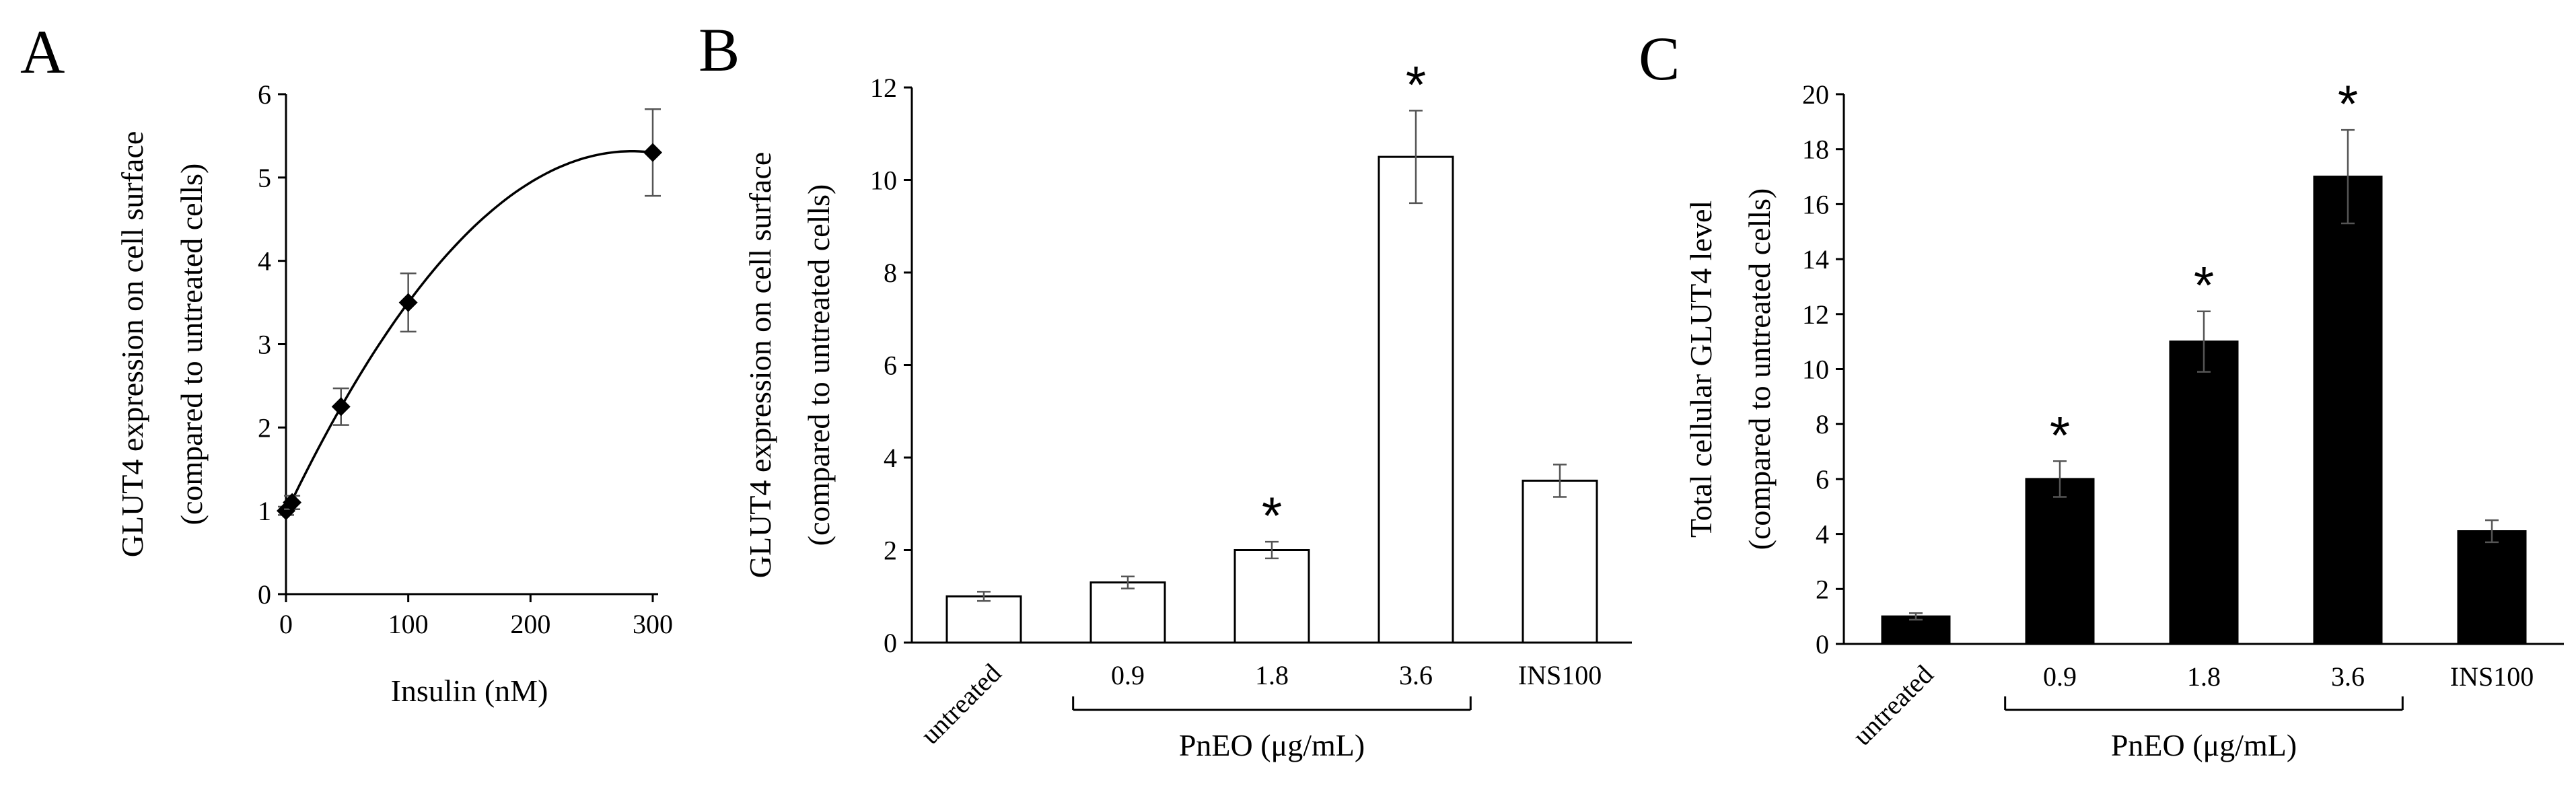  What do you see at coordinates (1815, 204) in the screenshot?
I see `panel-c-y-tick-label: 16` at bounding box center [1815, 204].